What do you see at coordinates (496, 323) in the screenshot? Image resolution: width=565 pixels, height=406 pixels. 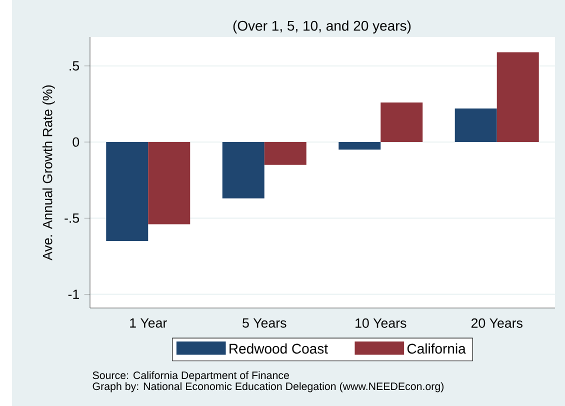 I see `x-tick-label: 20 Years` at bounding box center [496, 323].